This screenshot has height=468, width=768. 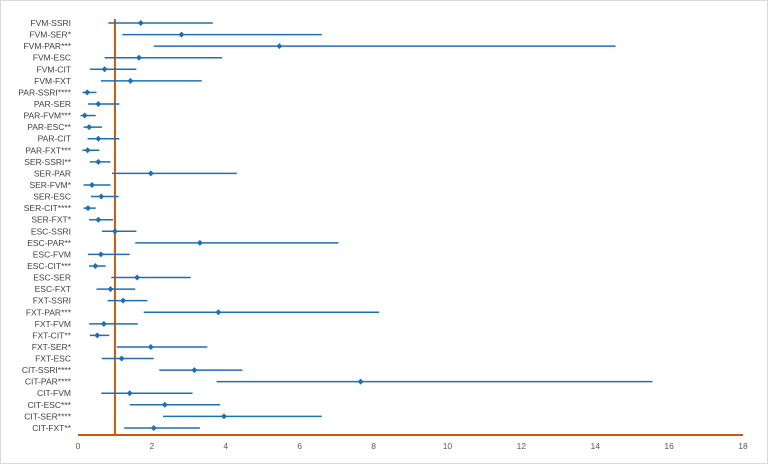 What do you see at coordinates (49, 266) in the screenshot?
I see `row-label: ESC-CIT***` at bounding box center [49, 266].